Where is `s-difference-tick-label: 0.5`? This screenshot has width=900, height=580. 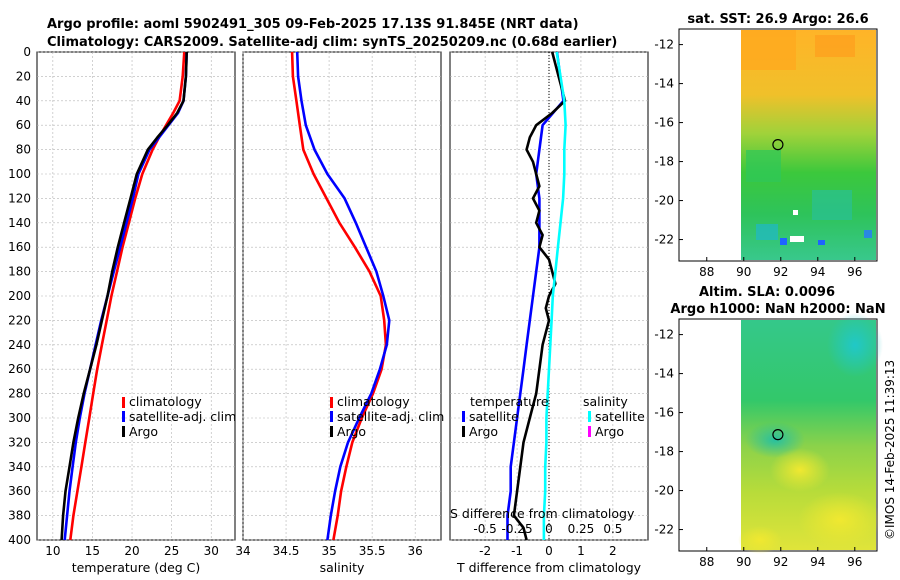
s-difference-tick-label: 0.5 is located at coordinates (612, 529).